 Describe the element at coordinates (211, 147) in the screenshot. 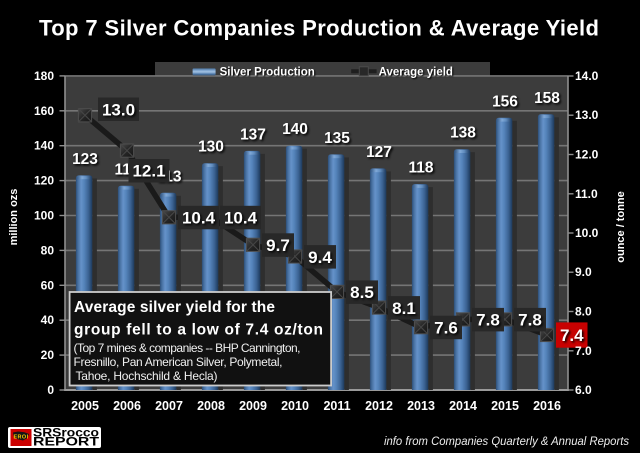

I see `svg-text: 130` at that location.